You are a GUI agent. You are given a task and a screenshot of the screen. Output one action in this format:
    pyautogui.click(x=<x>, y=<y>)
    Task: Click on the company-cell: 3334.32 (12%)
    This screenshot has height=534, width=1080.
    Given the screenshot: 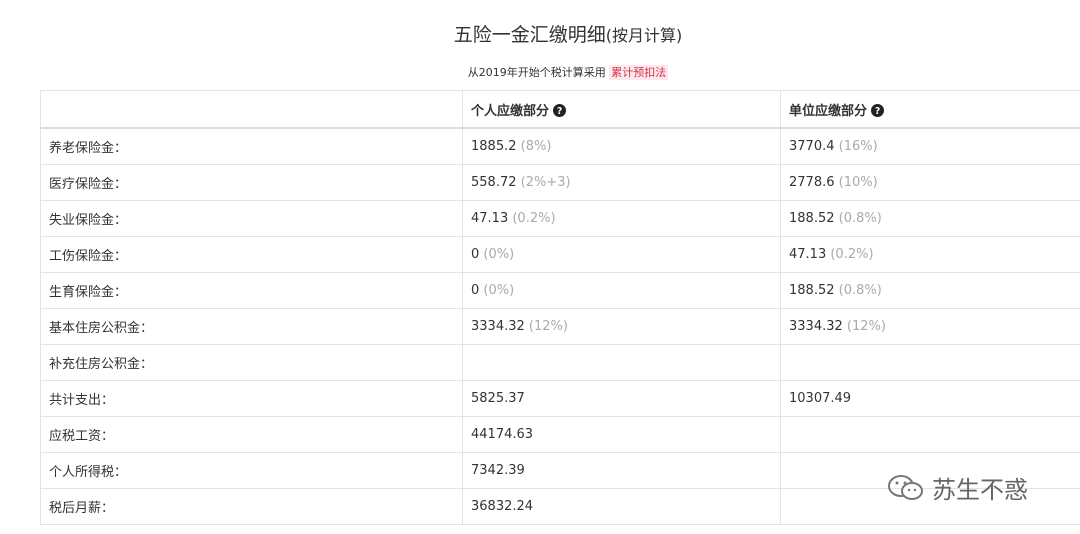 What is the action you would take?
    pyautogui.click(x=930, y=326)
    